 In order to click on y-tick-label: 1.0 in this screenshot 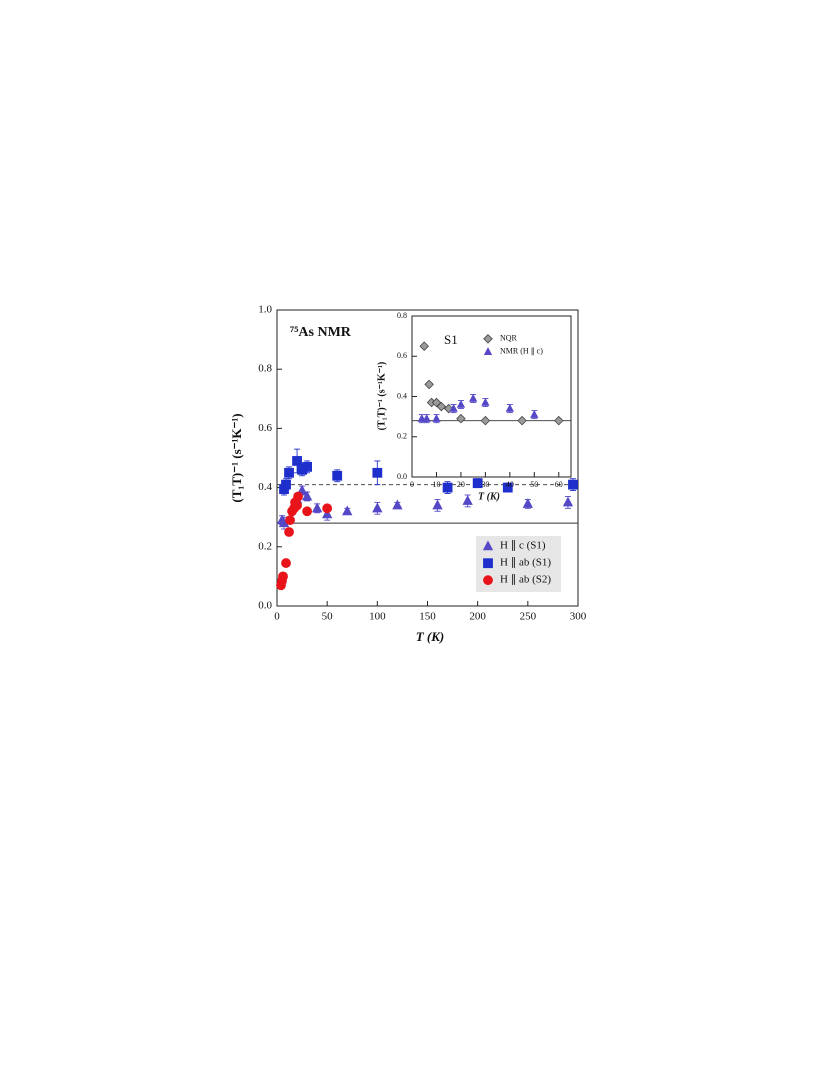, I will do `click(265, 310)`.